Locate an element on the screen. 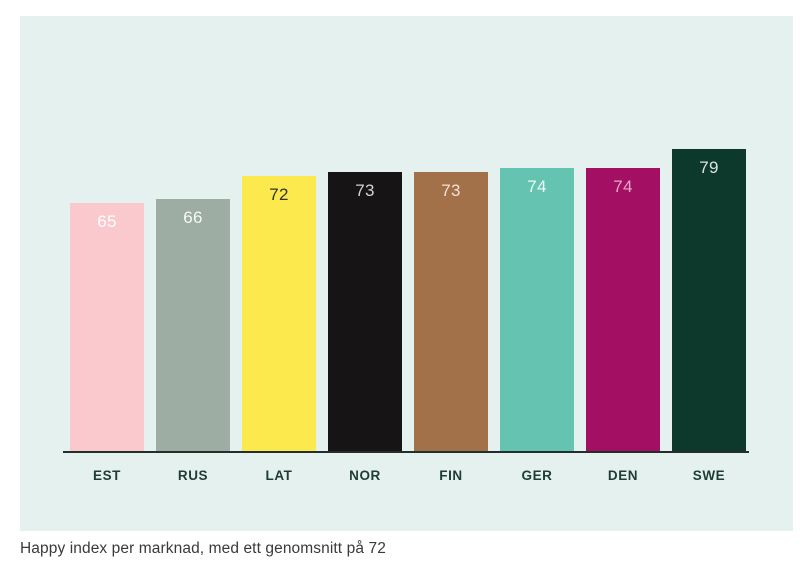 This screenshot has width=800, height=570. bar-value-label: 79 is located at coordinates (709, 167).